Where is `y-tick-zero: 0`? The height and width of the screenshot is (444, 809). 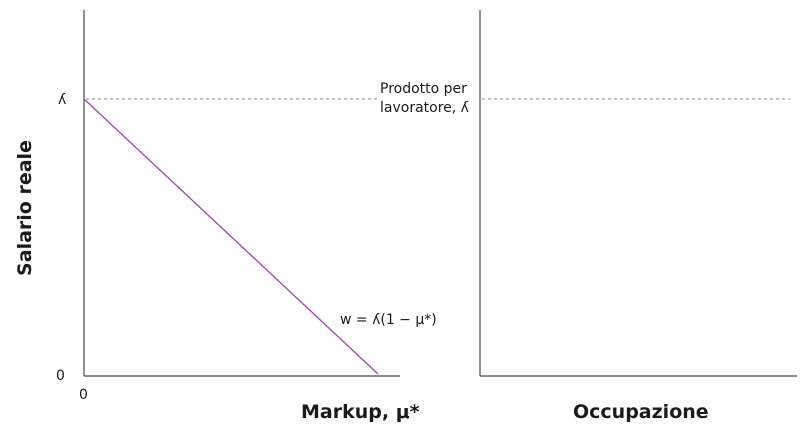
y-tick-zero: 0 is located at coordinates (60, 376).